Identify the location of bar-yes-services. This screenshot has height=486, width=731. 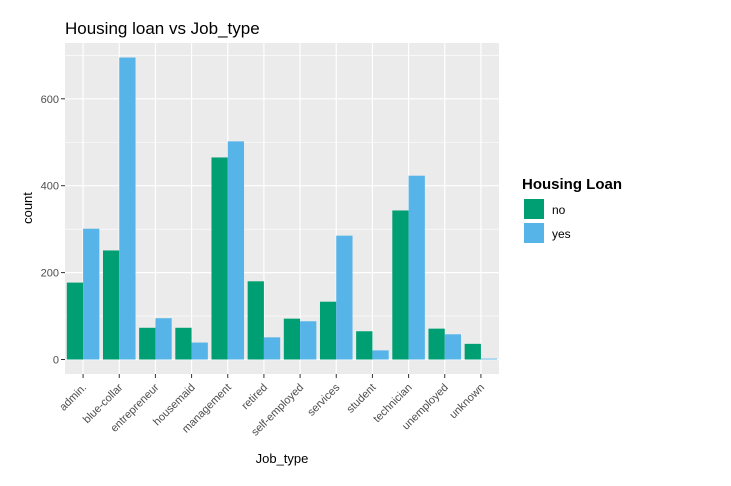
(344, 297).